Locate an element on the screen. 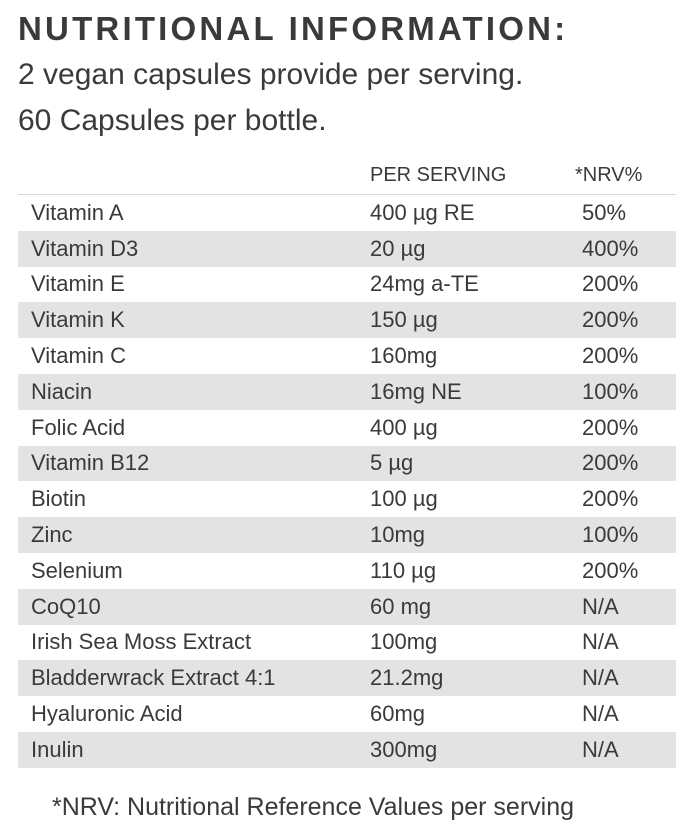 The height and width of the screenshot is (840, 700). per-serving-value: 400 µg RE is located at coordinates (422, 212).